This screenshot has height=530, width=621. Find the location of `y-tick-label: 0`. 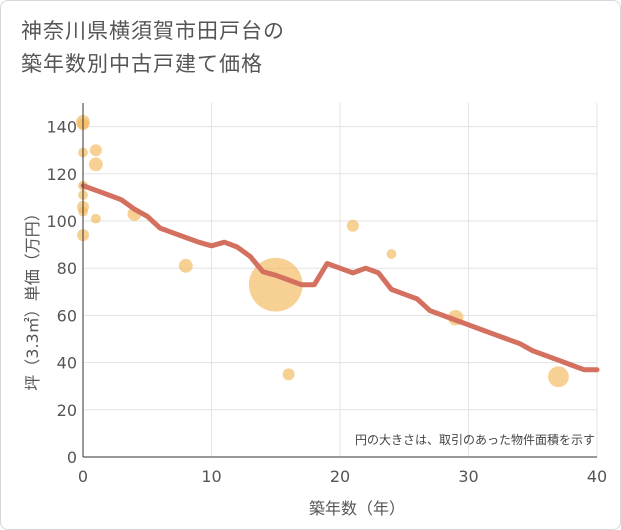

y-tick-label: 0 is located at coordinates (72, 457).